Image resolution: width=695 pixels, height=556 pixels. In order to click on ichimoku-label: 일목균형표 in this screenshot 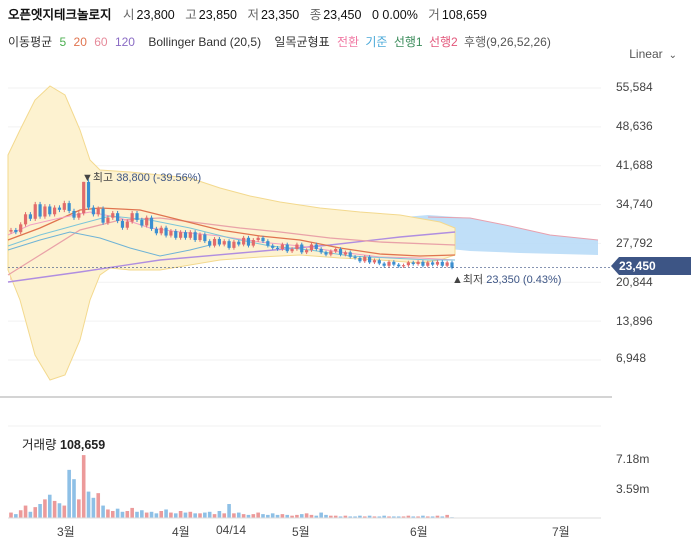, I will do `click(302, 42)`.